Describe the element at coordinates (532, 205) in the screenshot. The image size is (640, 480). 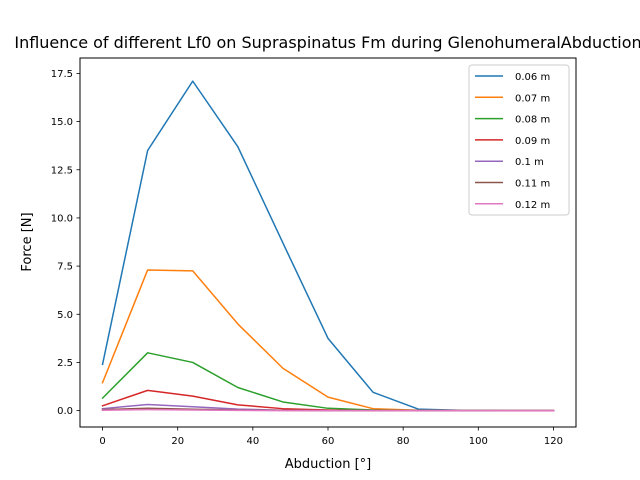
I see `legend-entry-label: 0.12 m` at that location.